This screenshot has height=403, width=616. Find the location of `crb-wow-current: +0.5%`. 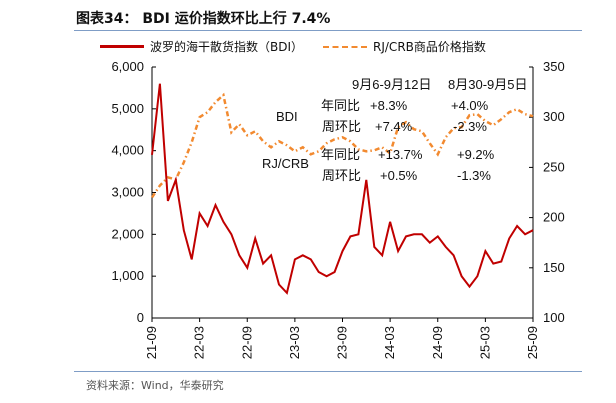

crb-wow-current: +0.5% is located at coordinates (399, 175).